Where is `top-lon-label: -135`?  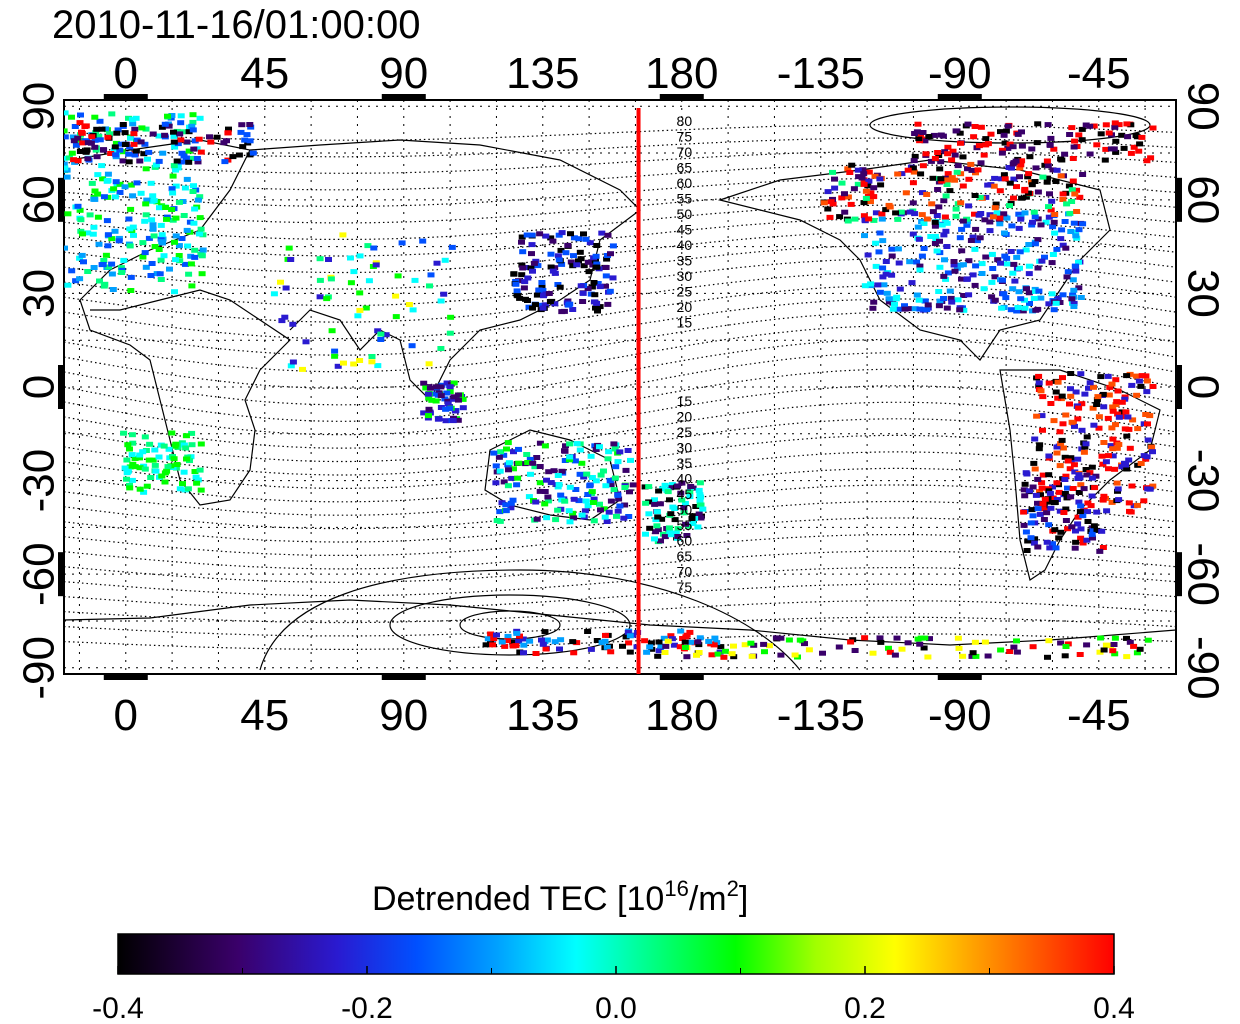 top-lon-label: -135 is located at coordinates (821, 73).